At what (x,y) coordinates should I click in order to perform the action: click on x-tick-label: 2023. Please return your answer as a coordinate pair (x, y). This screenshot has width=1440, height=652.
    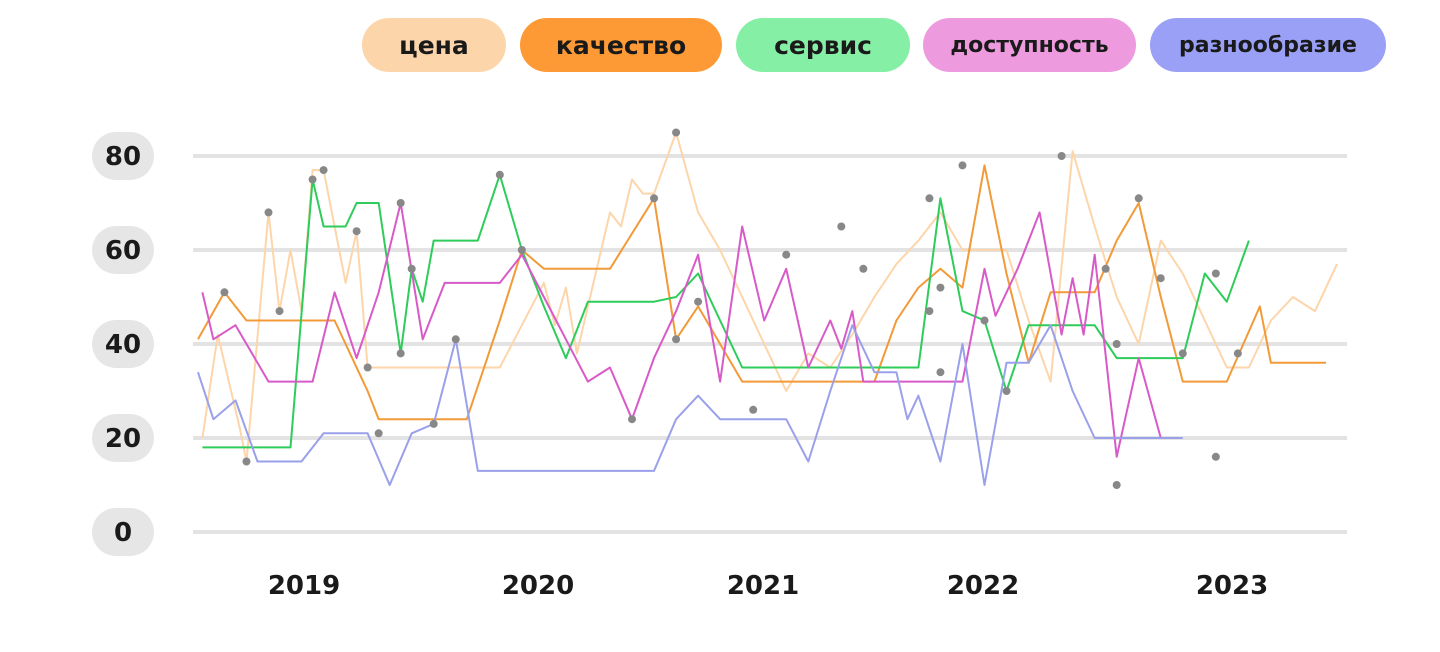
    Looking at the image, I should click on (1232, 586).